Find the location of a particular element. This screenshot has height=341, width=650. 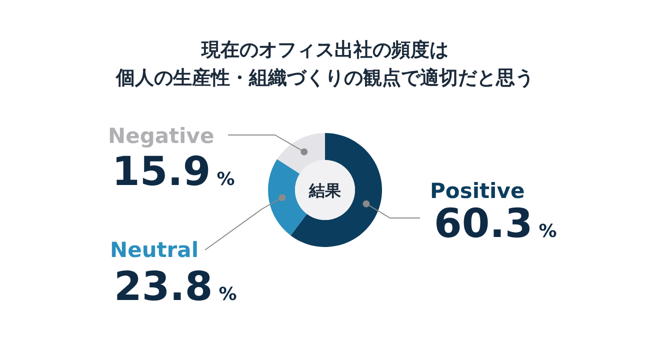

chart-title: 現在のオフィス出社の頻度は個人の生産性・組織づくりの観点で適切だと思う is located at coordinates (324, 64).